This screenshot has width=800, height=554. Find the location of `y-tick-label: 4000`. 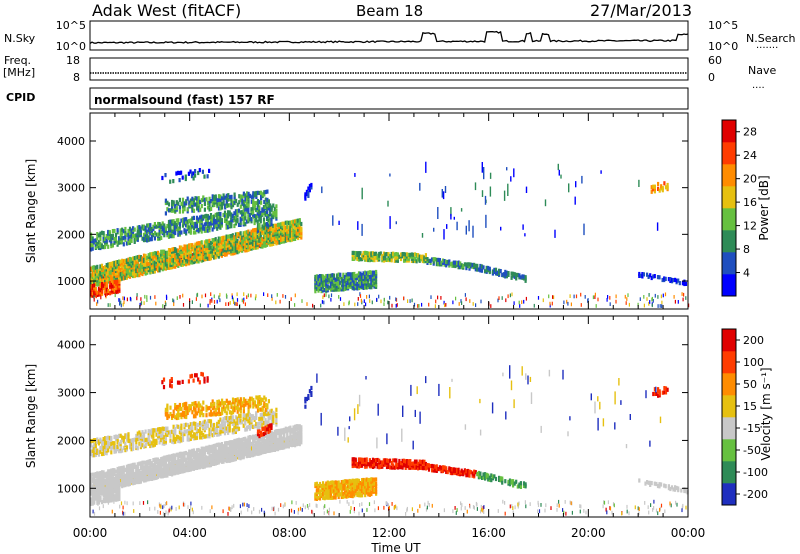

y-tick-label: 4000 is located at coordinates (71, 141).